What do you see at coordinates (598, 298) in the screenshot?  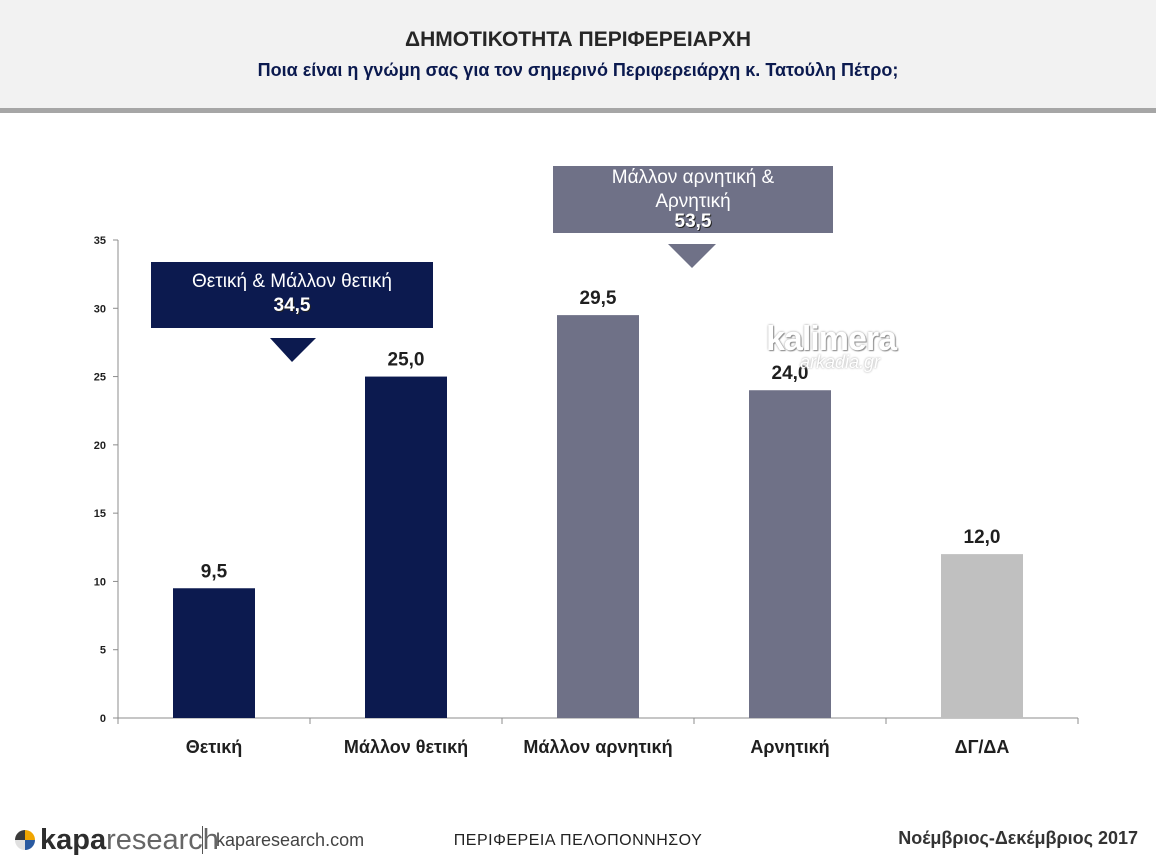 I see `bar-value-label: 29,5` at bounding box center [598, 298].